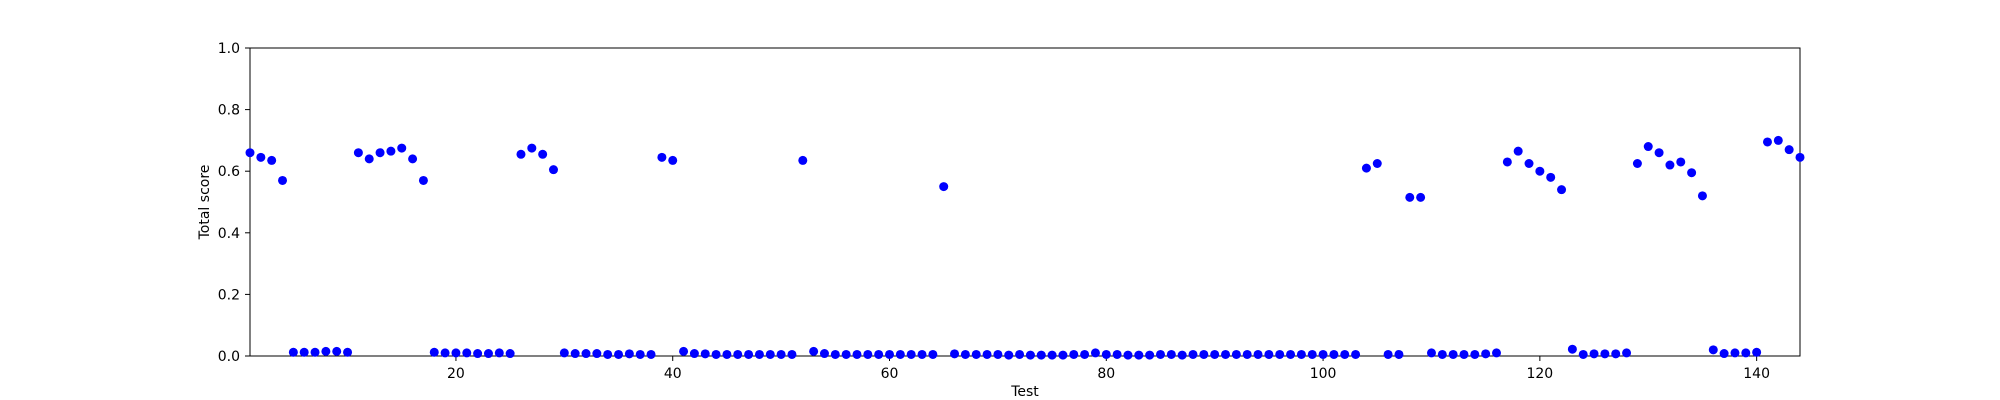  I want to click on x-axis-label: Test, so click(1024, 392).